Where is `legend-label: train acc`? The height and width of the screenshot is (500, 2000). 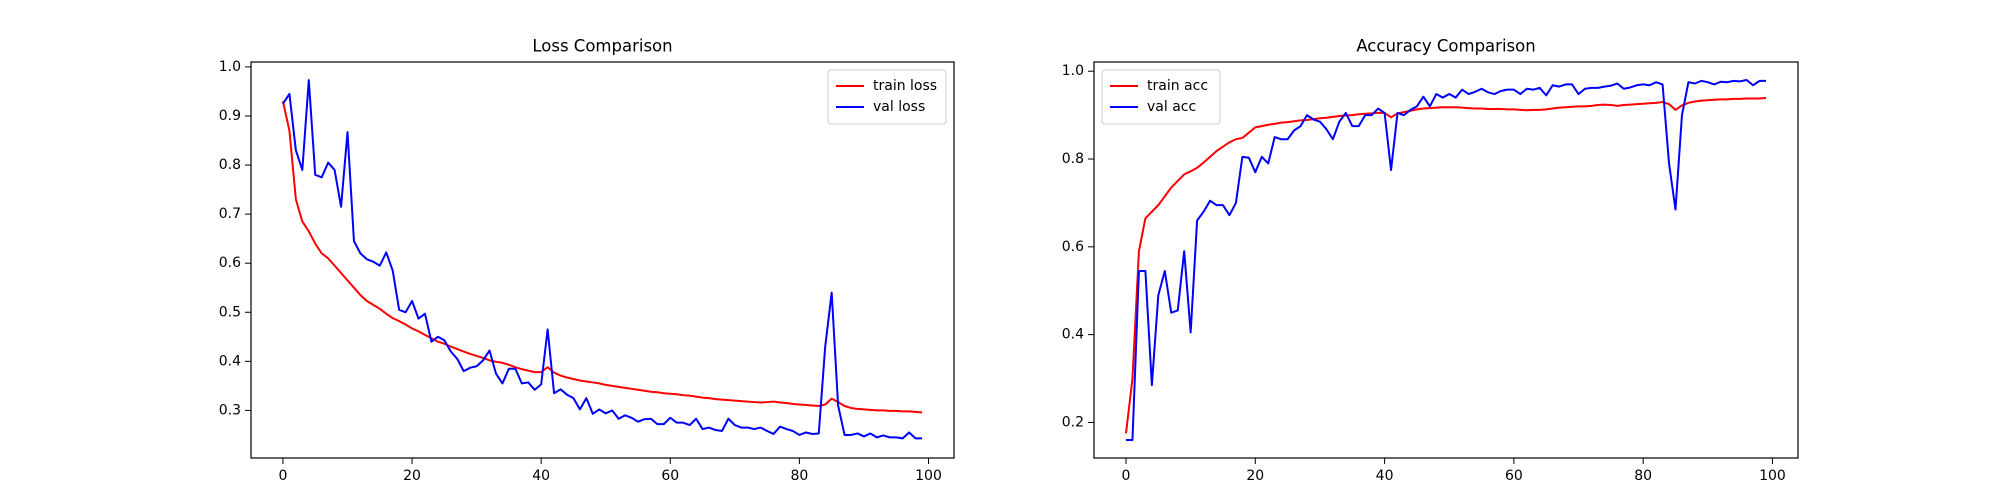 legend-label: train acc is located at coordinates (1177, 86).